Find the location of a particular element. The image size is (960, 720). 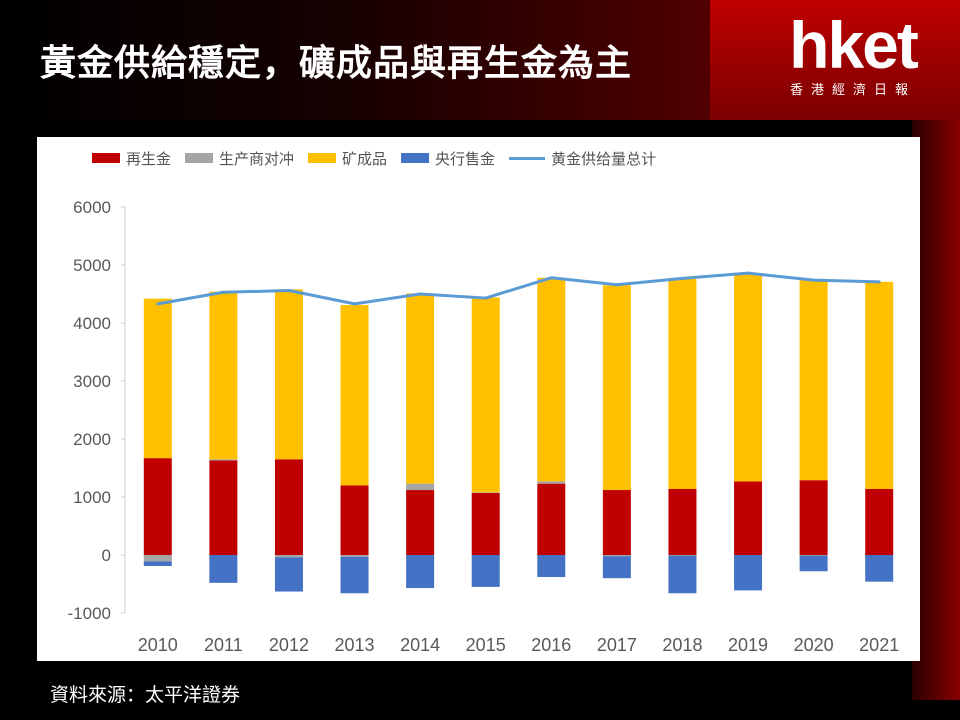

x-tick-label: 2021 is located at coordinates (879, 645).